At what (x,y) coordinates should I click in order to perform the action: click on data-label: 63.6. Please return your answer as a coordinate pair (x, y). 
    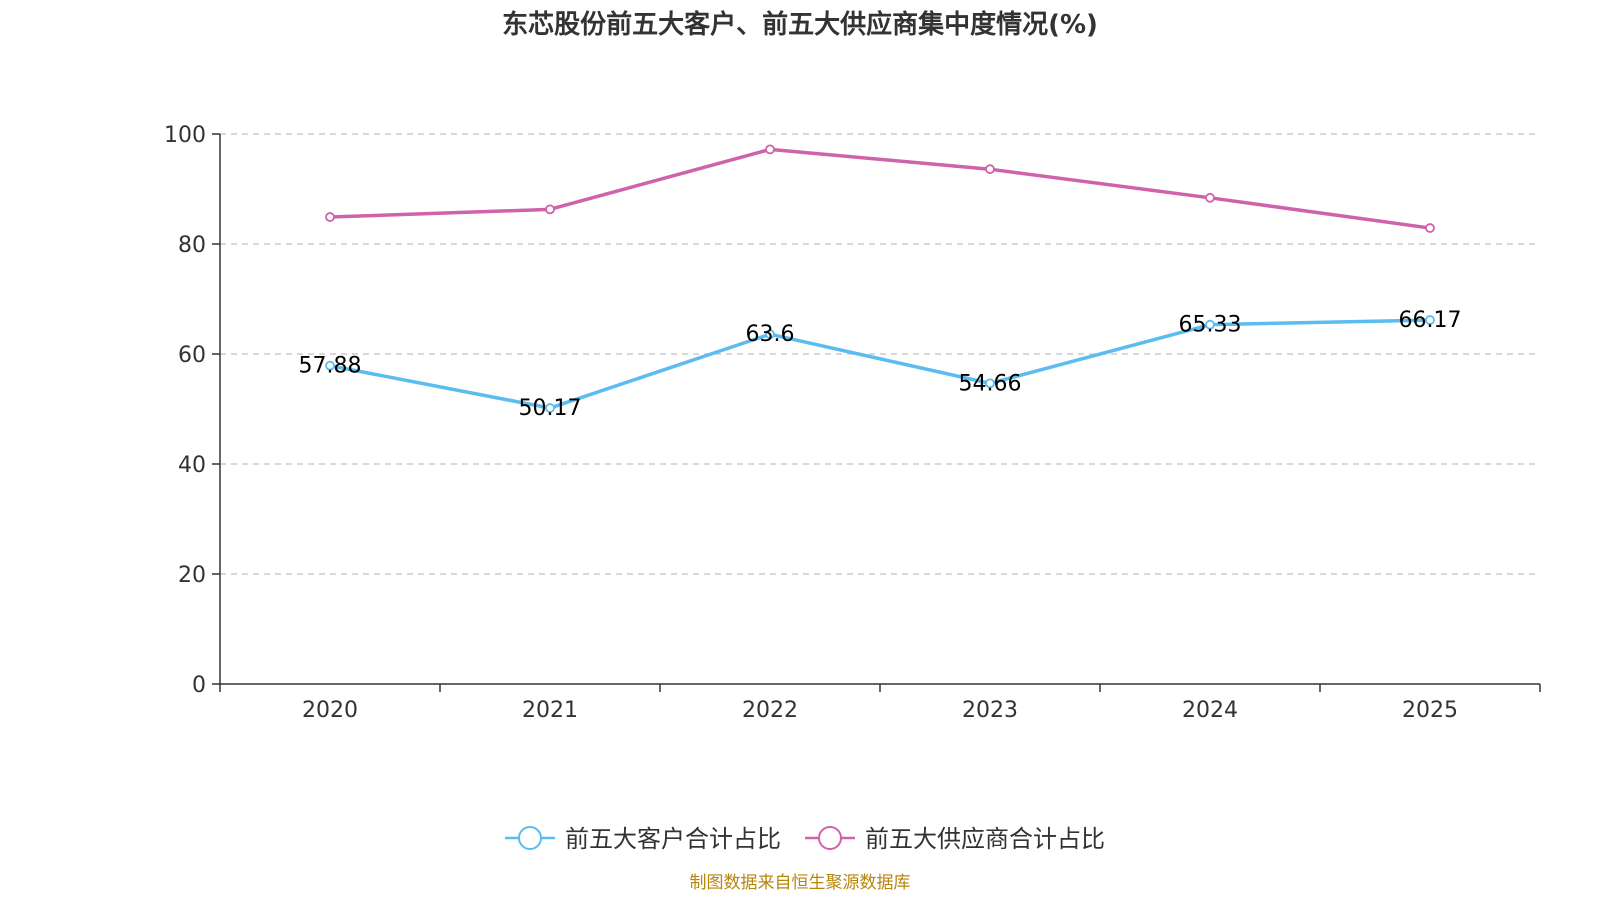
    Looking at the image, I should click on (770, 334).